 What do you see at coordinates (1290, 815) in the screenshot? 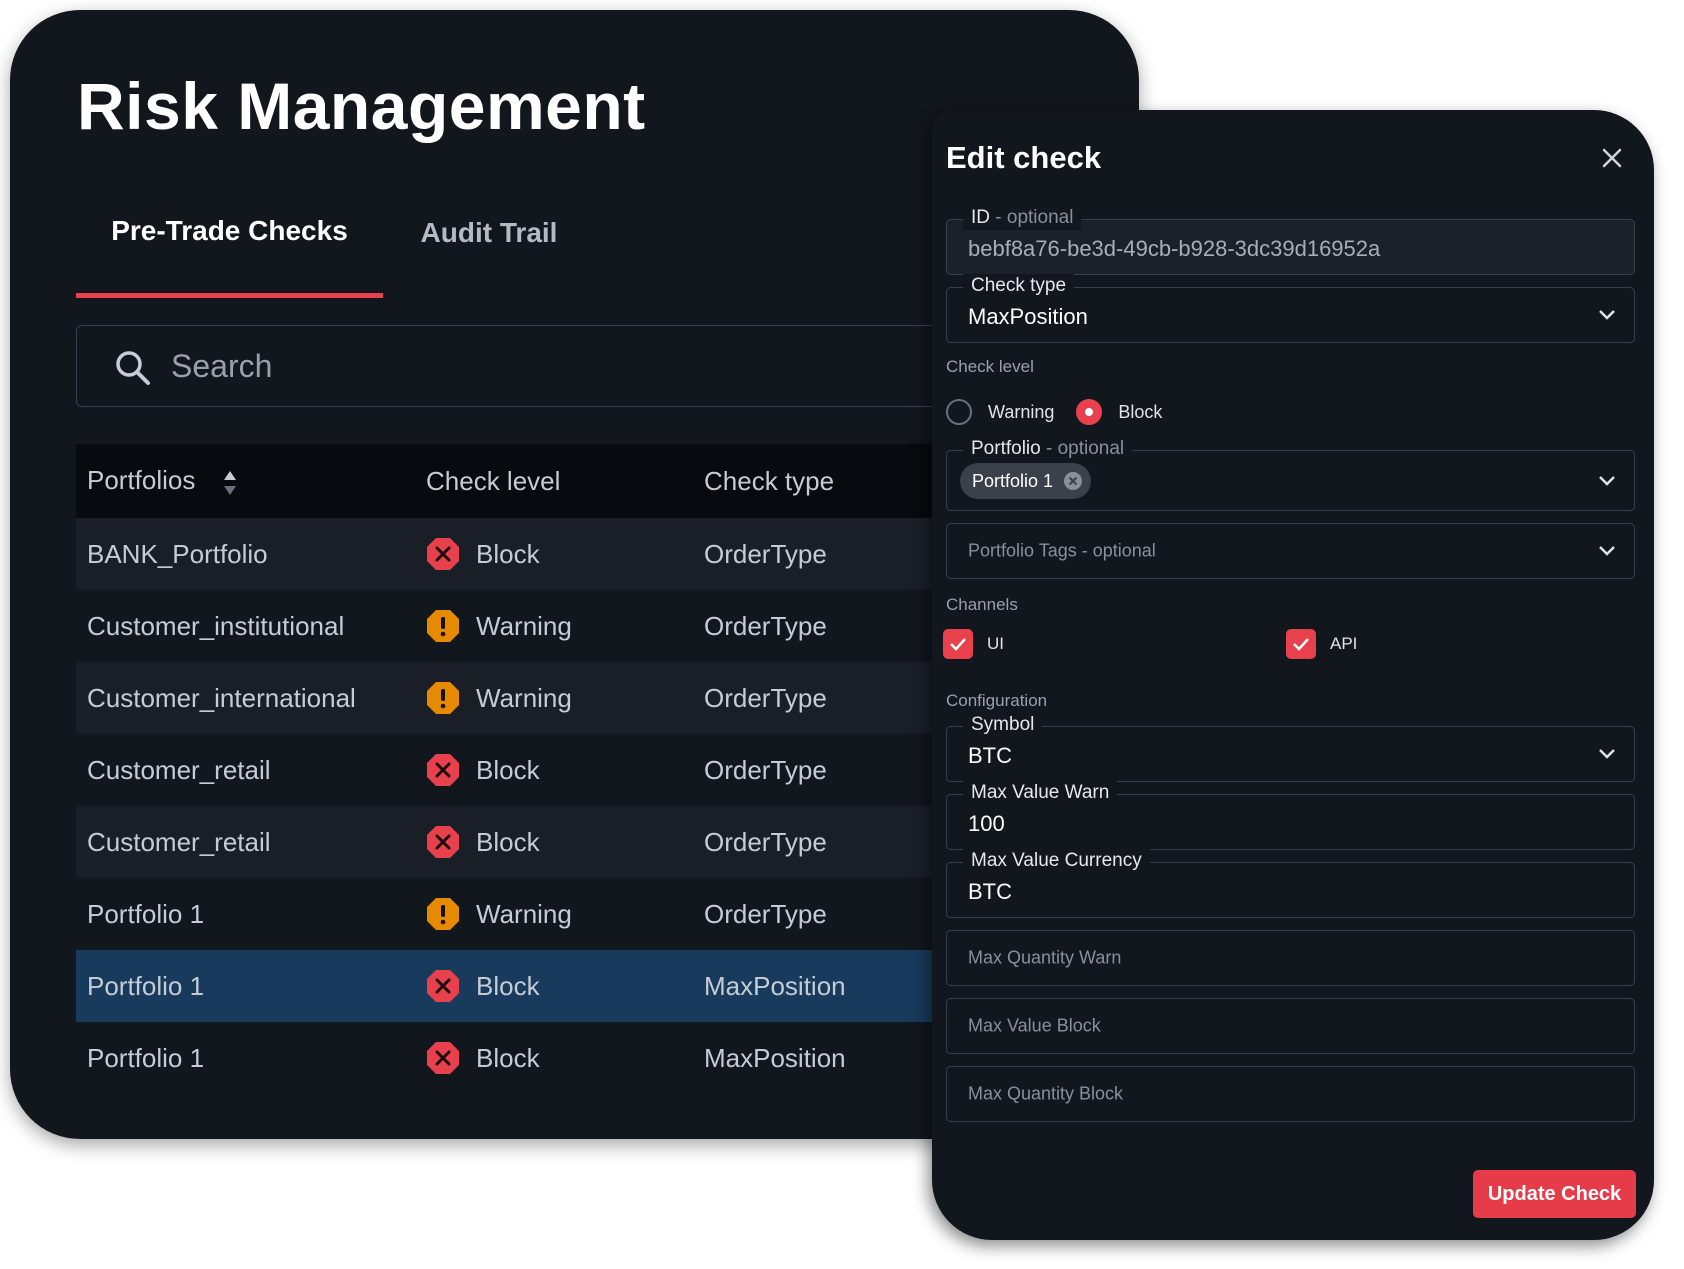
I see `max-value-warn-field: Max Value Warn 100` at bounding box center [1290, 815].